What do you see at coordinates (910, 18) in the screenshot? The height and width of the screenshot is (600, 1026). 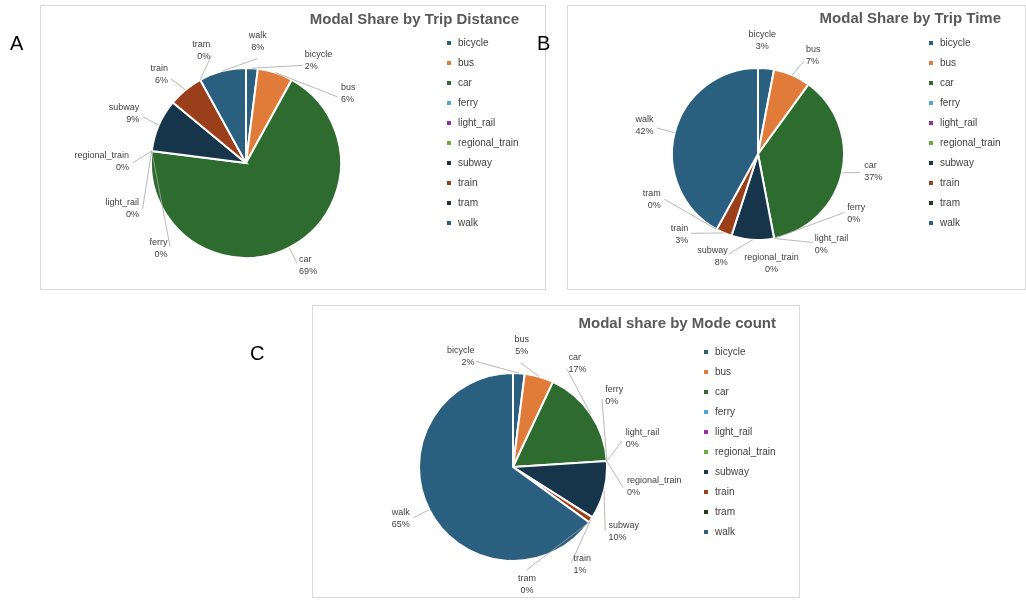 I see `chart-title: Modal Share by Trip Time` at bounding box center [910, 18].